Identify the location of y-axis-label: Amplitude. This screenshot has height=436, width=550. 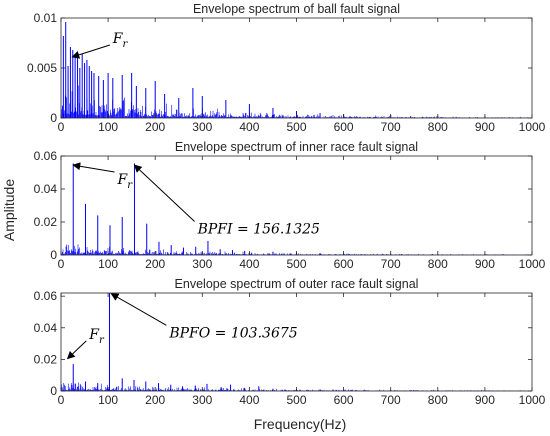
(9, 210).